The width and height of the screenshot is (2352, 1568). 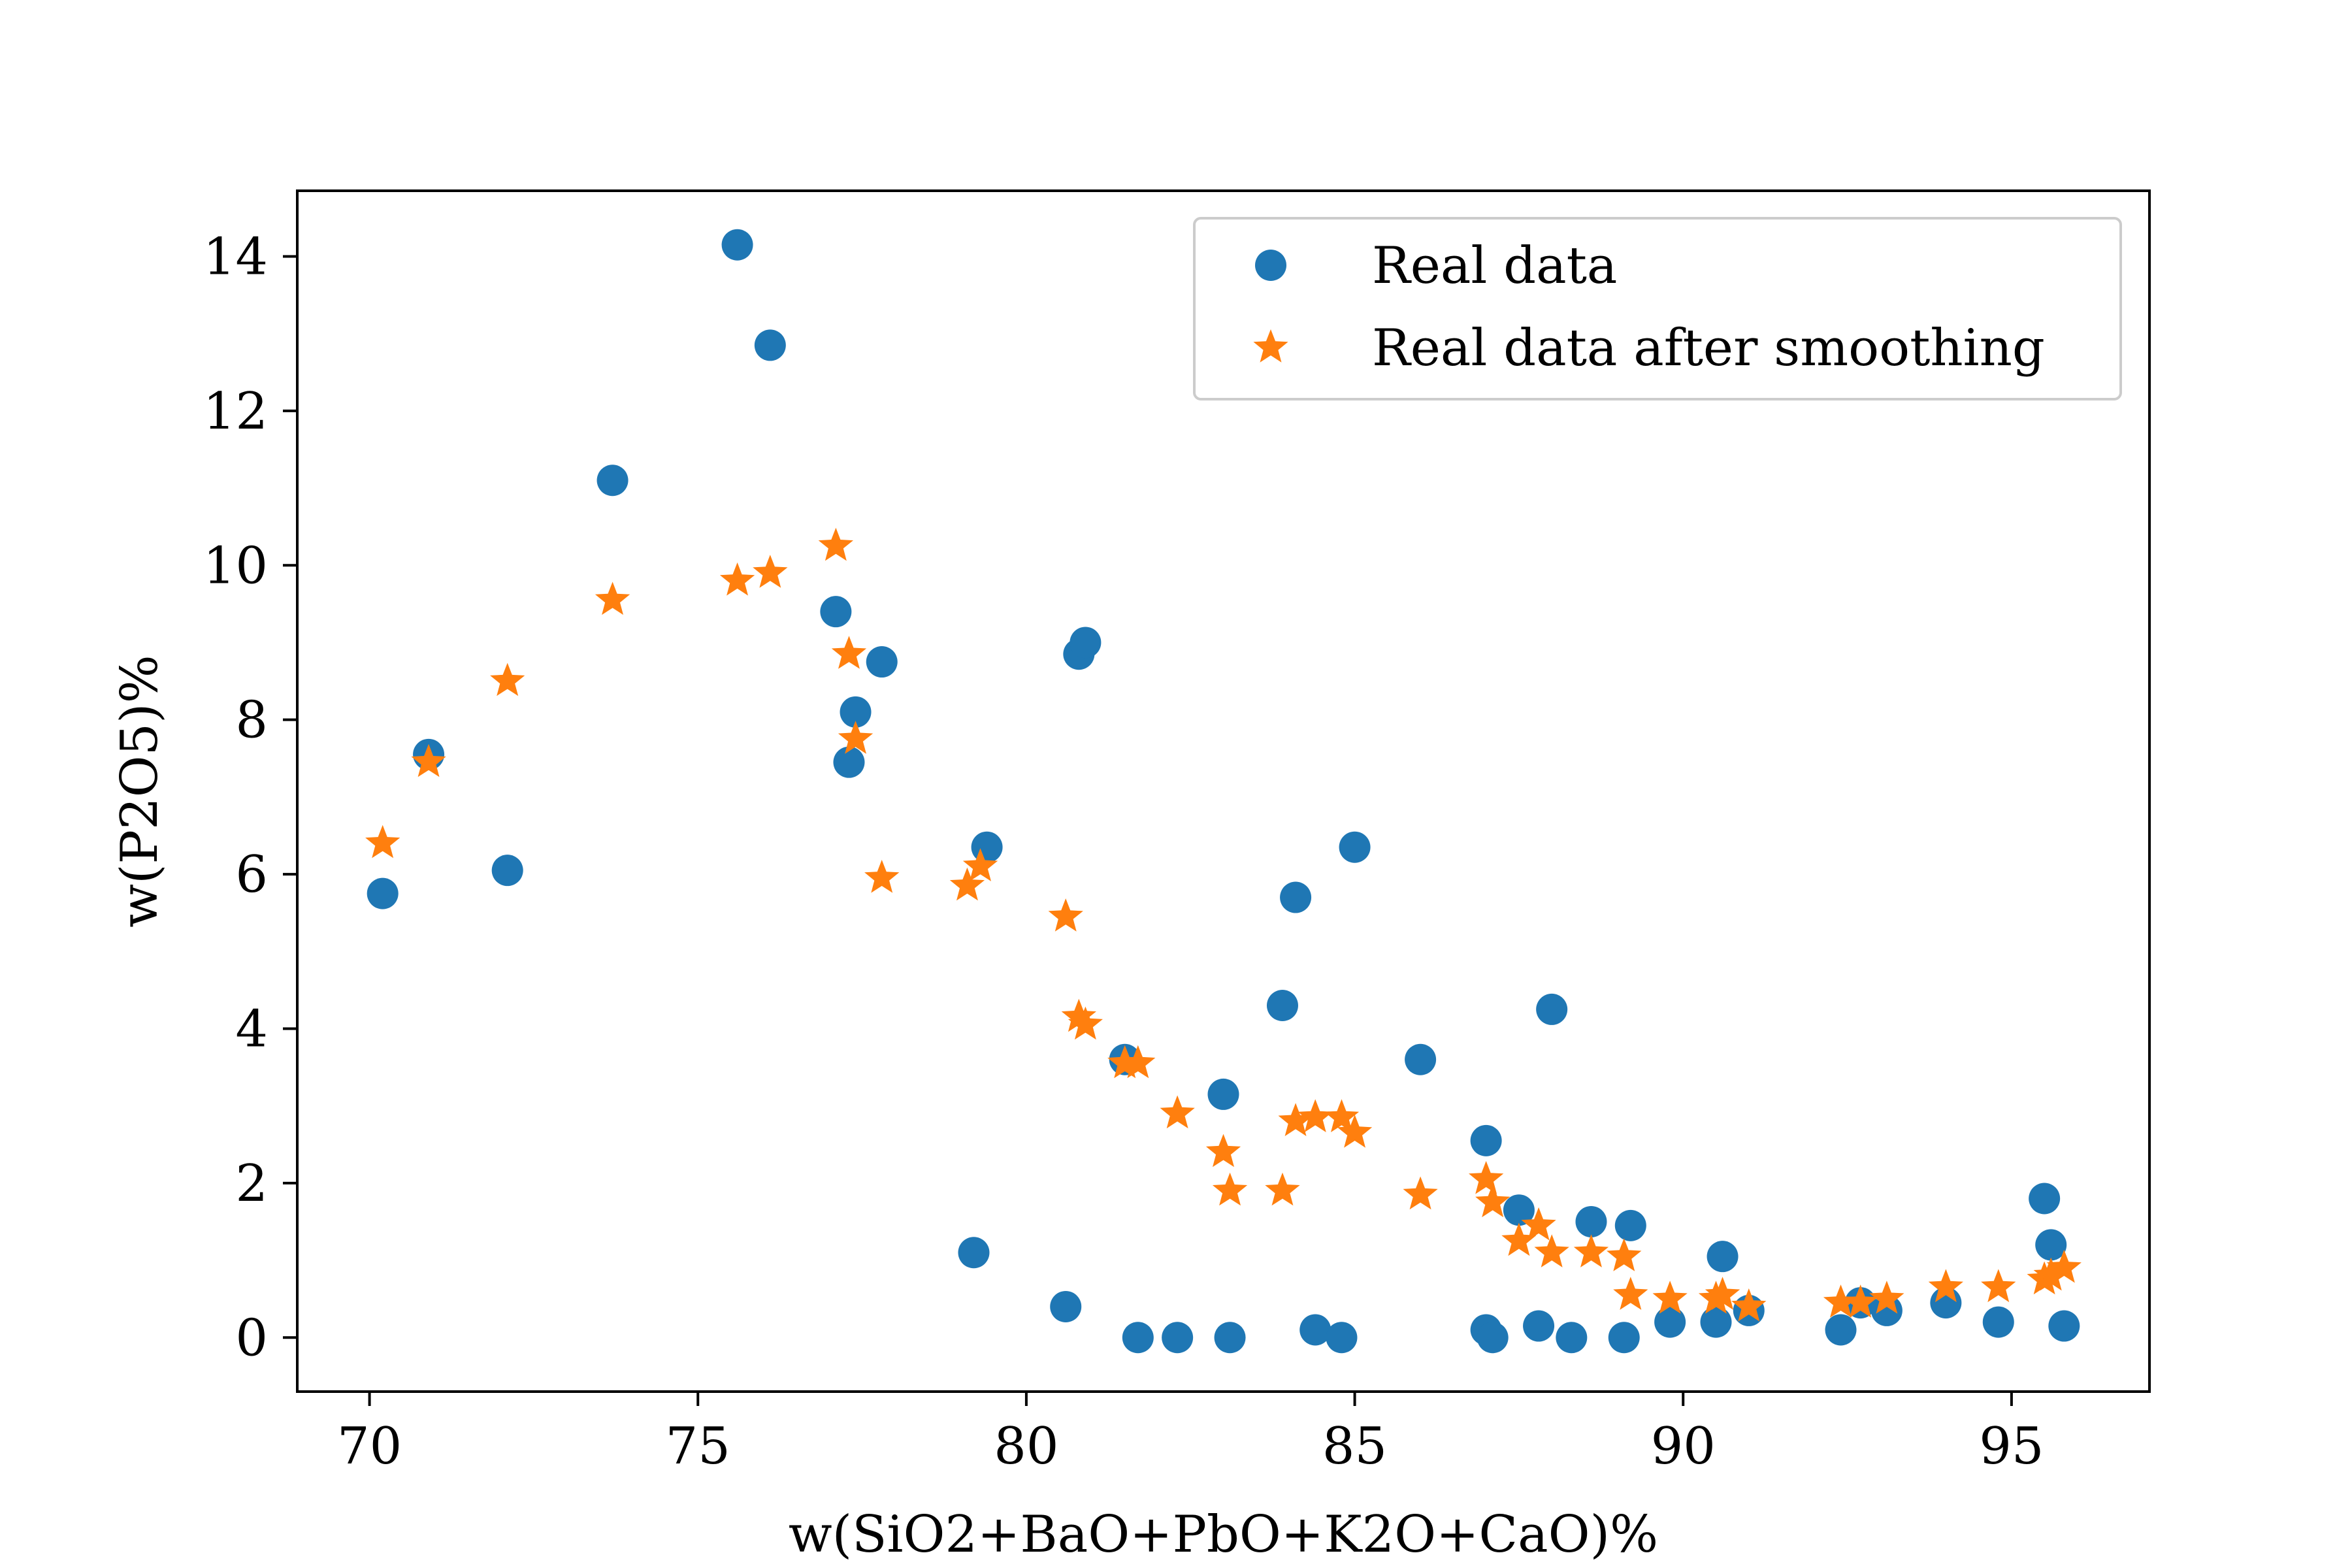 What do you see at coordinates (1354, 1446) in the screenshot?
I see `x-tick-label: 85` at bounding box center [1354, 1446].